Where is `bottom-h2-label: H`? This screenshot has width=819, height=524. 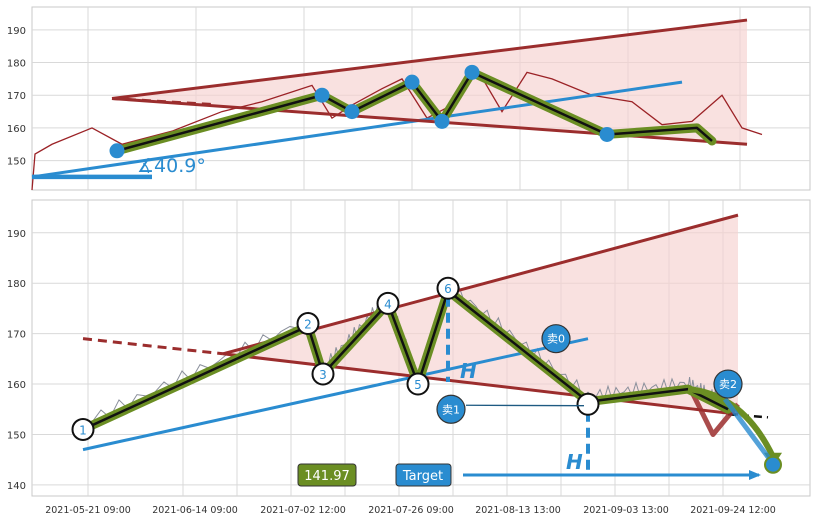
bottom-h2-label: H is located at coordinates (574, 462).